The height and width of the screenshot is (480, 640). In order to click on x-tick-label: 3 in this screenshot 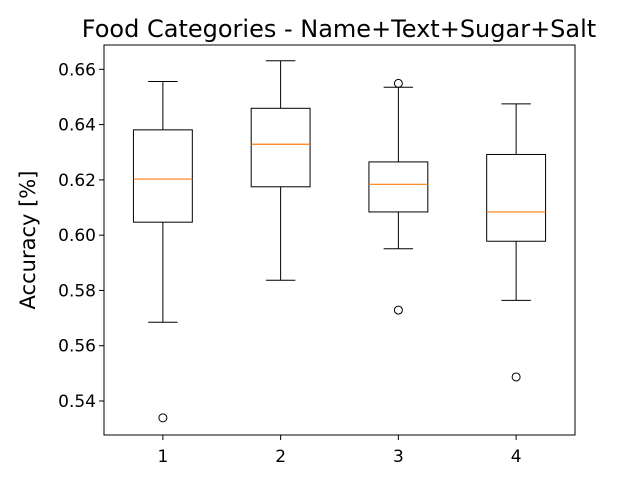, I will do `click(398, 457)`.